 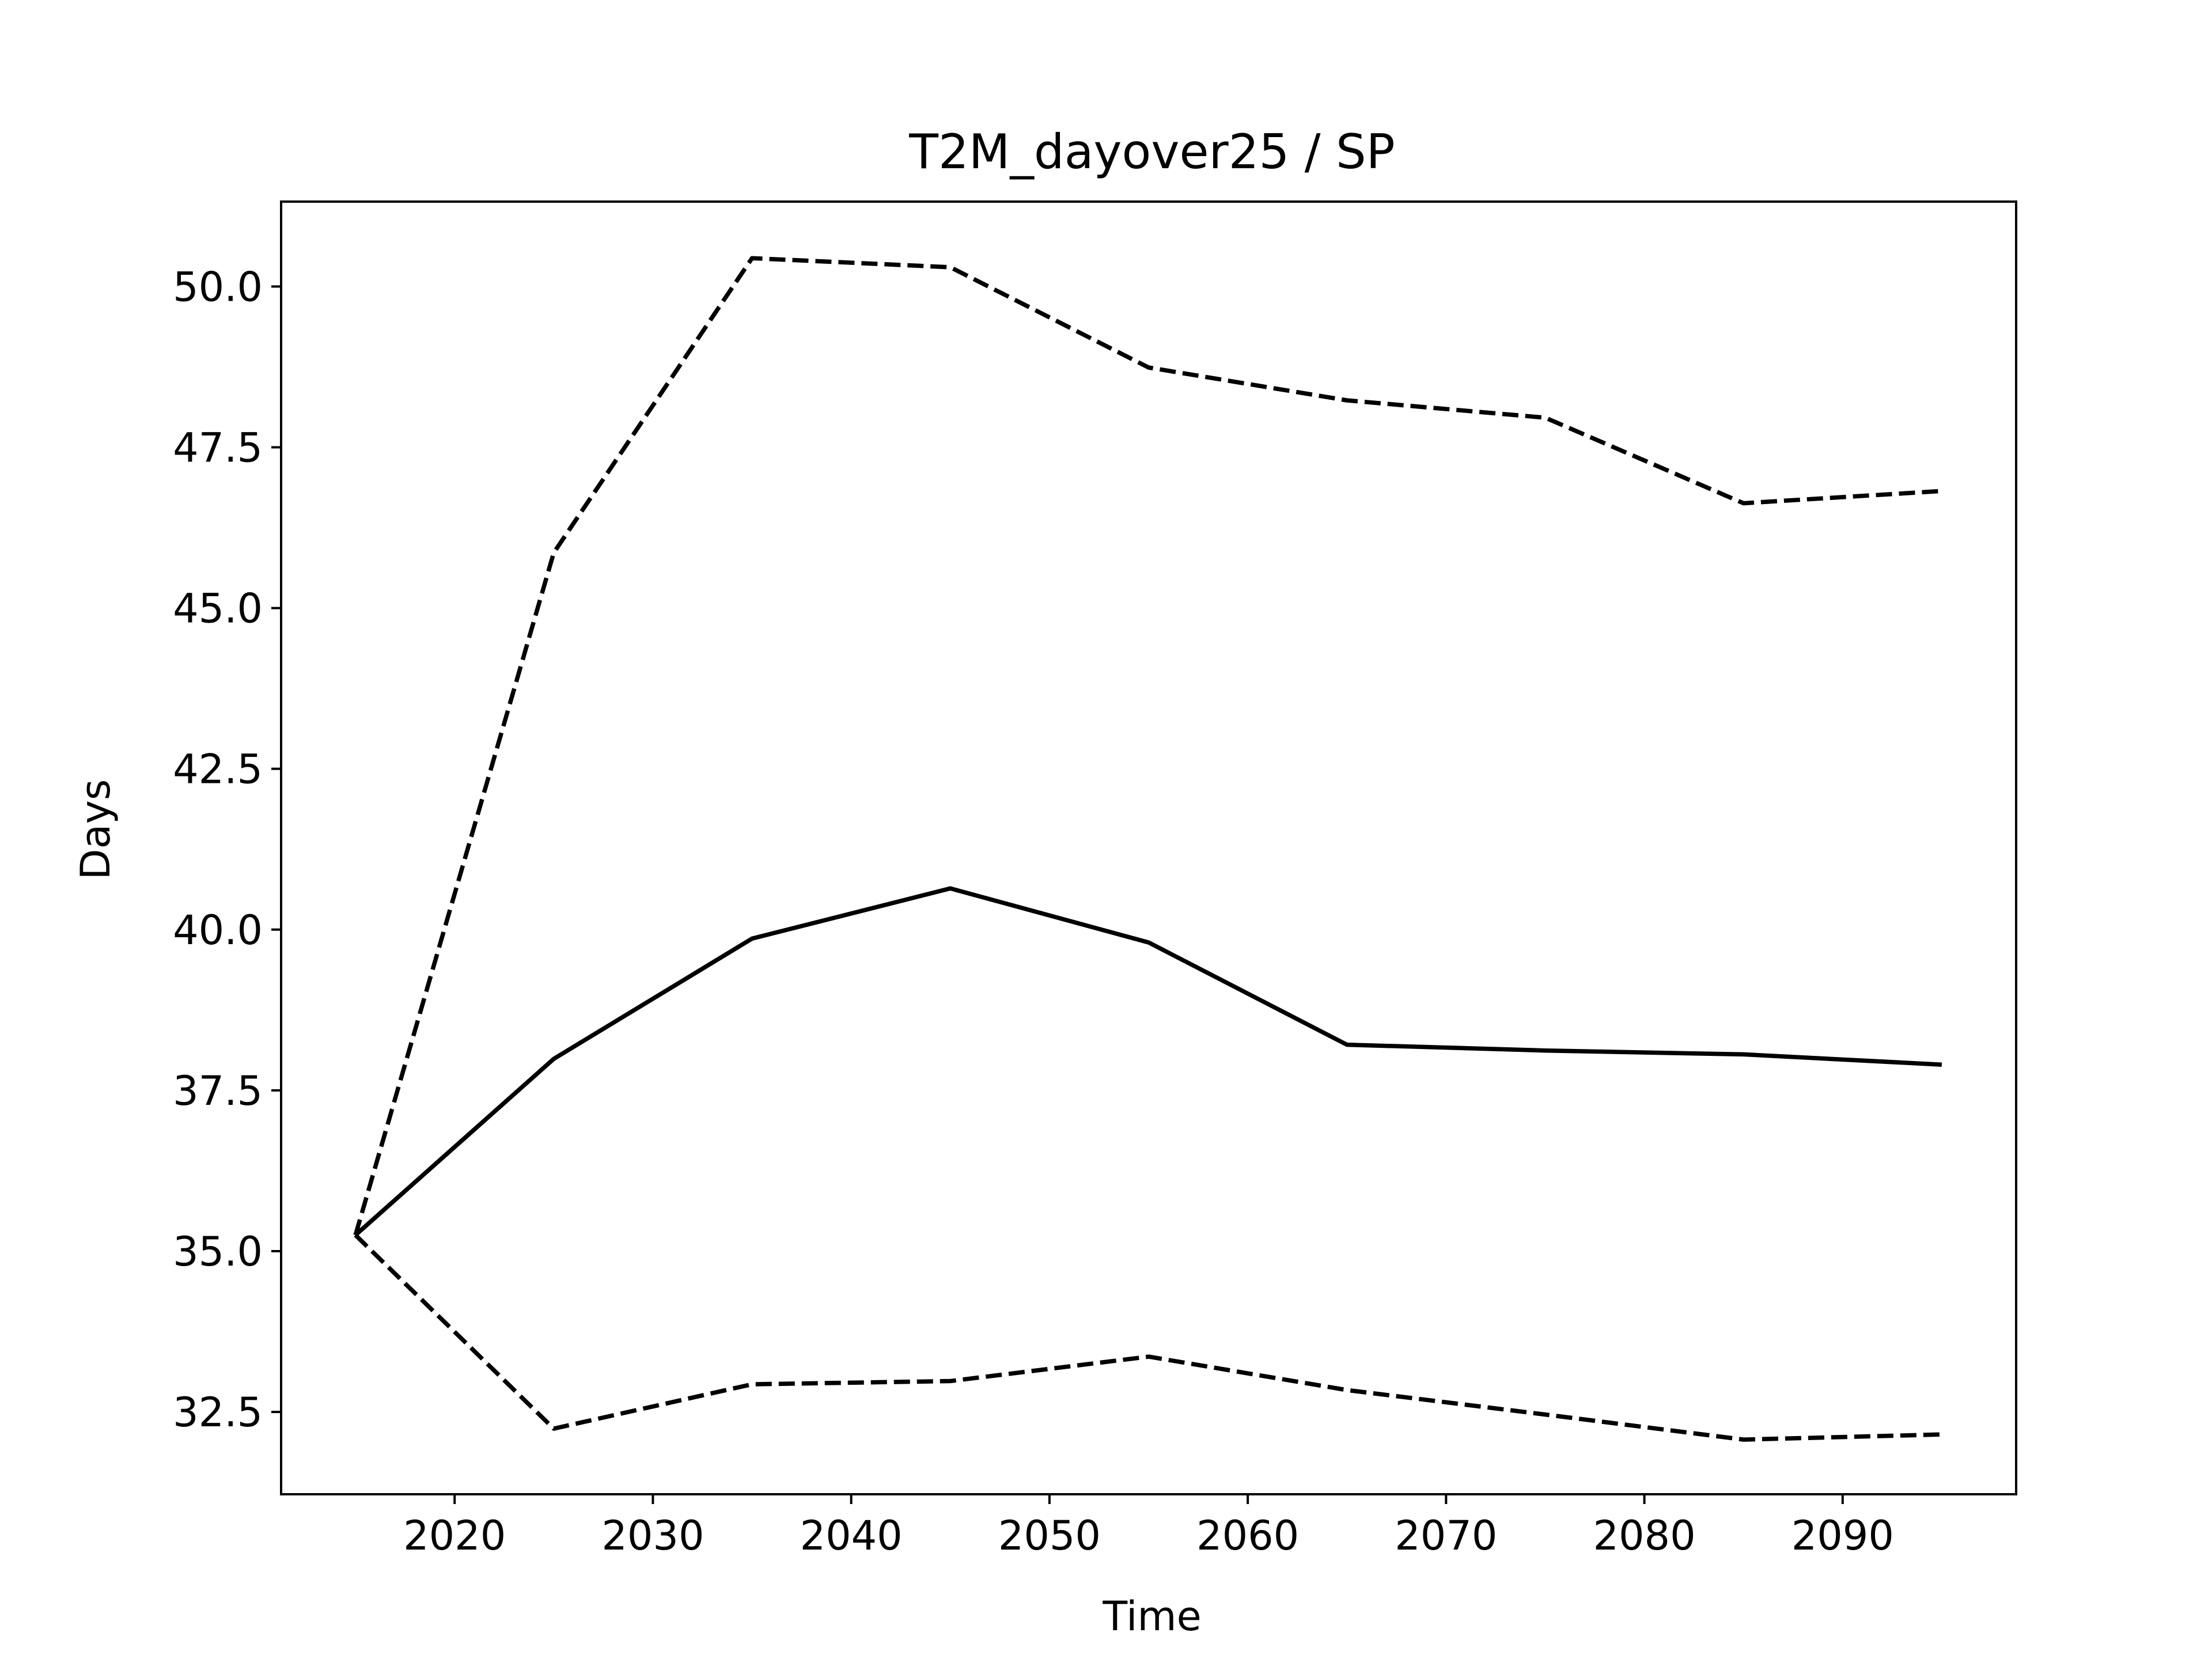 I want to click on x-tick-label: 2060, so click(x=1247, y=1535).